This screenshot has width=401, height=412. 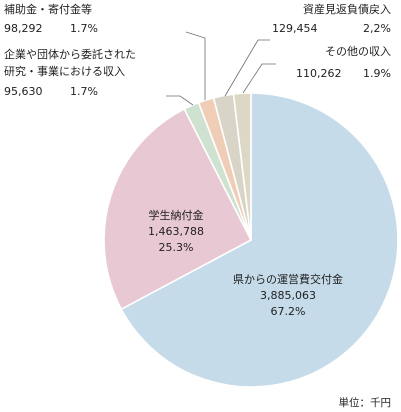 I want to click on slice-label-asset-reversal-name: 資産見返負債戻入, so click(x=347, y=9).